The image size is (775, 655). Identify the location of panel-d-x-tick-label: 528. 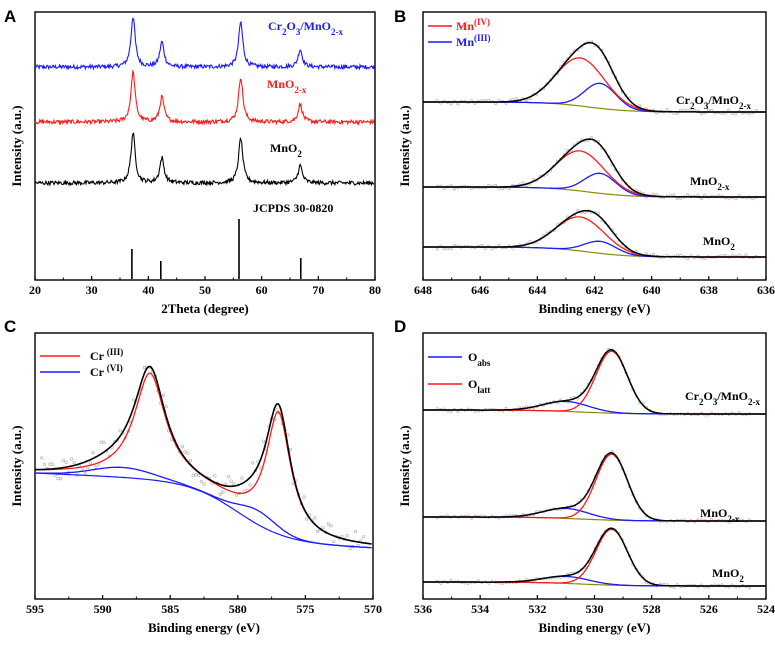
(652, 609).